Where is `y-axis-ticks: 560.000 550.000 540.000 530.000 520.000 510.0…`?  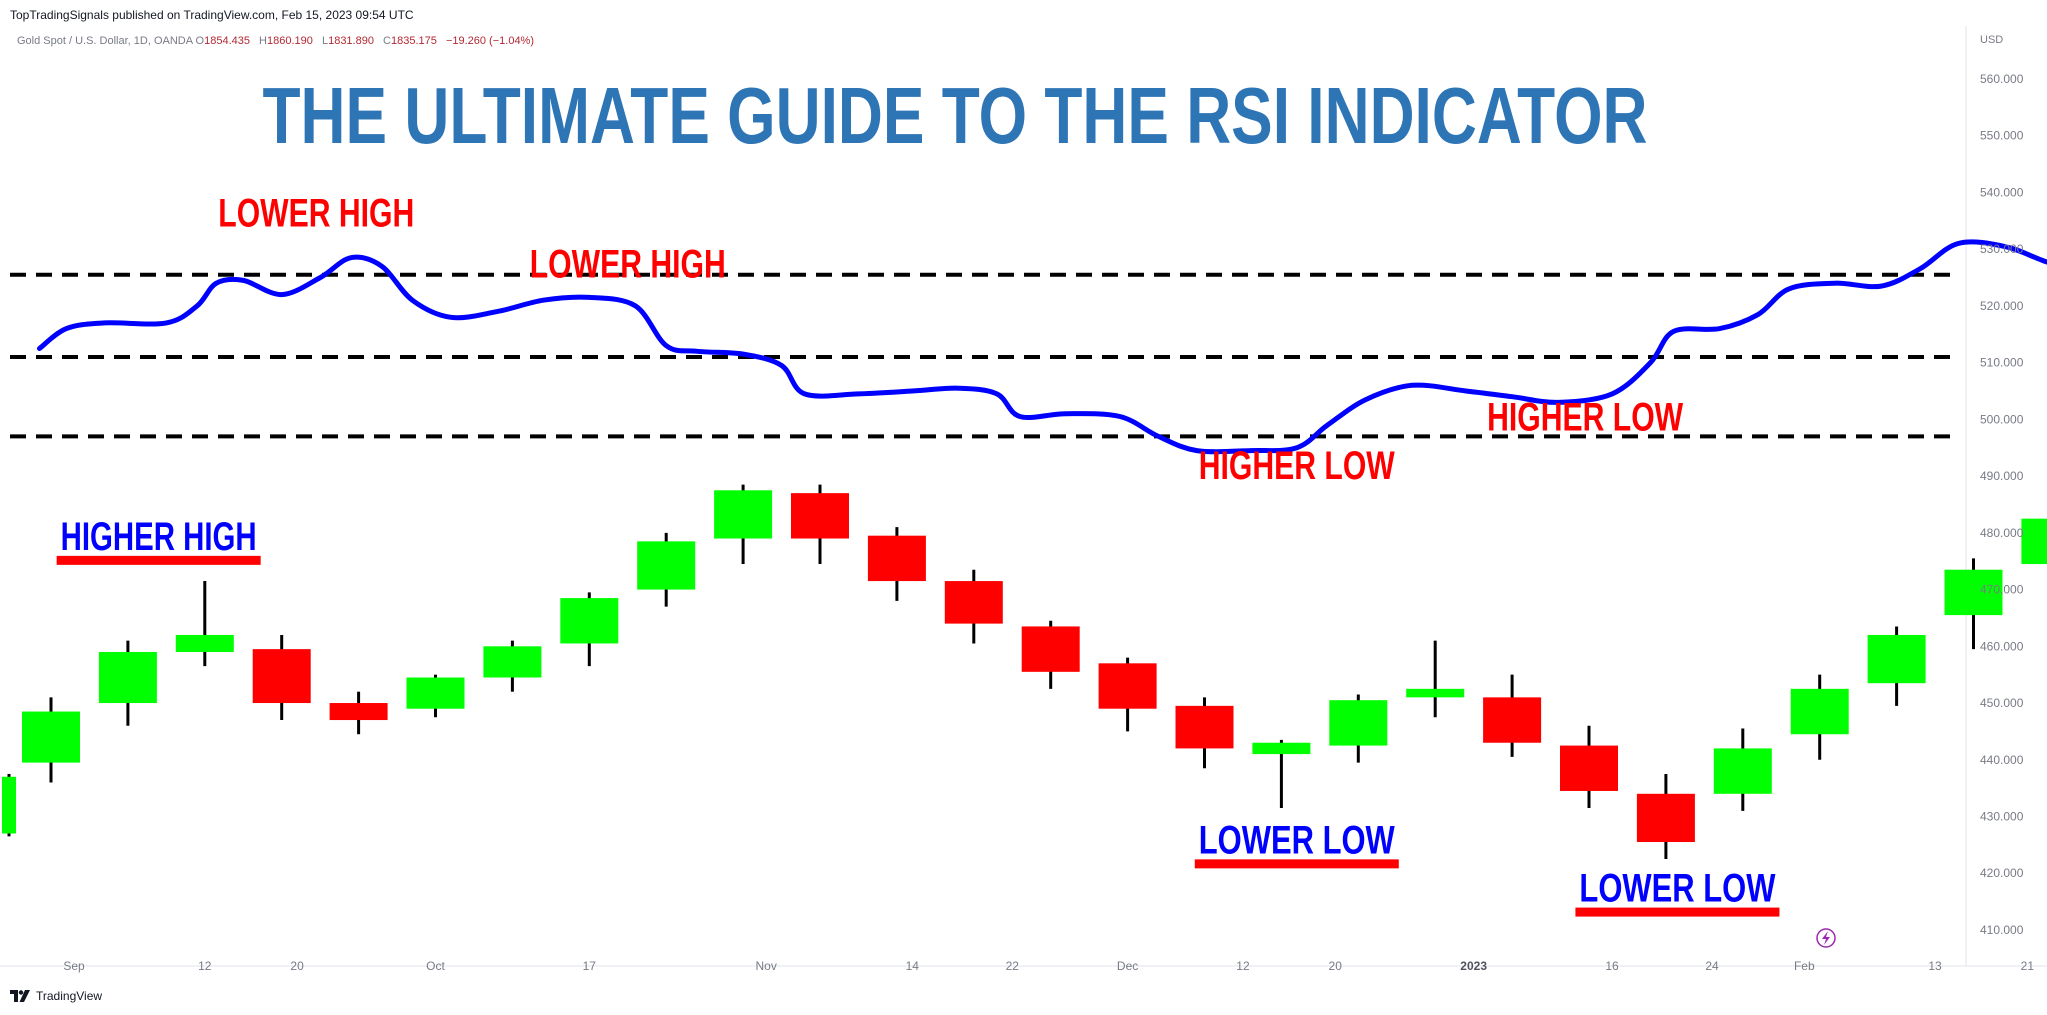
y-axis-ticks: 560.000 550.000 540.000 530.000 520.000 510.0… is located at coordinates (2002, 504).